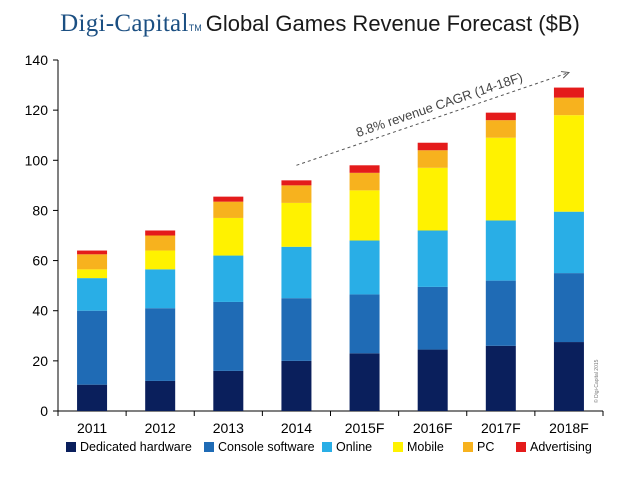 This screenshot has height=480, width=640. Describe the element at coordinates (136, 447) in the screenshot. I see `legend-label-dedicated_hardware: Dedicated hardware` at that location.